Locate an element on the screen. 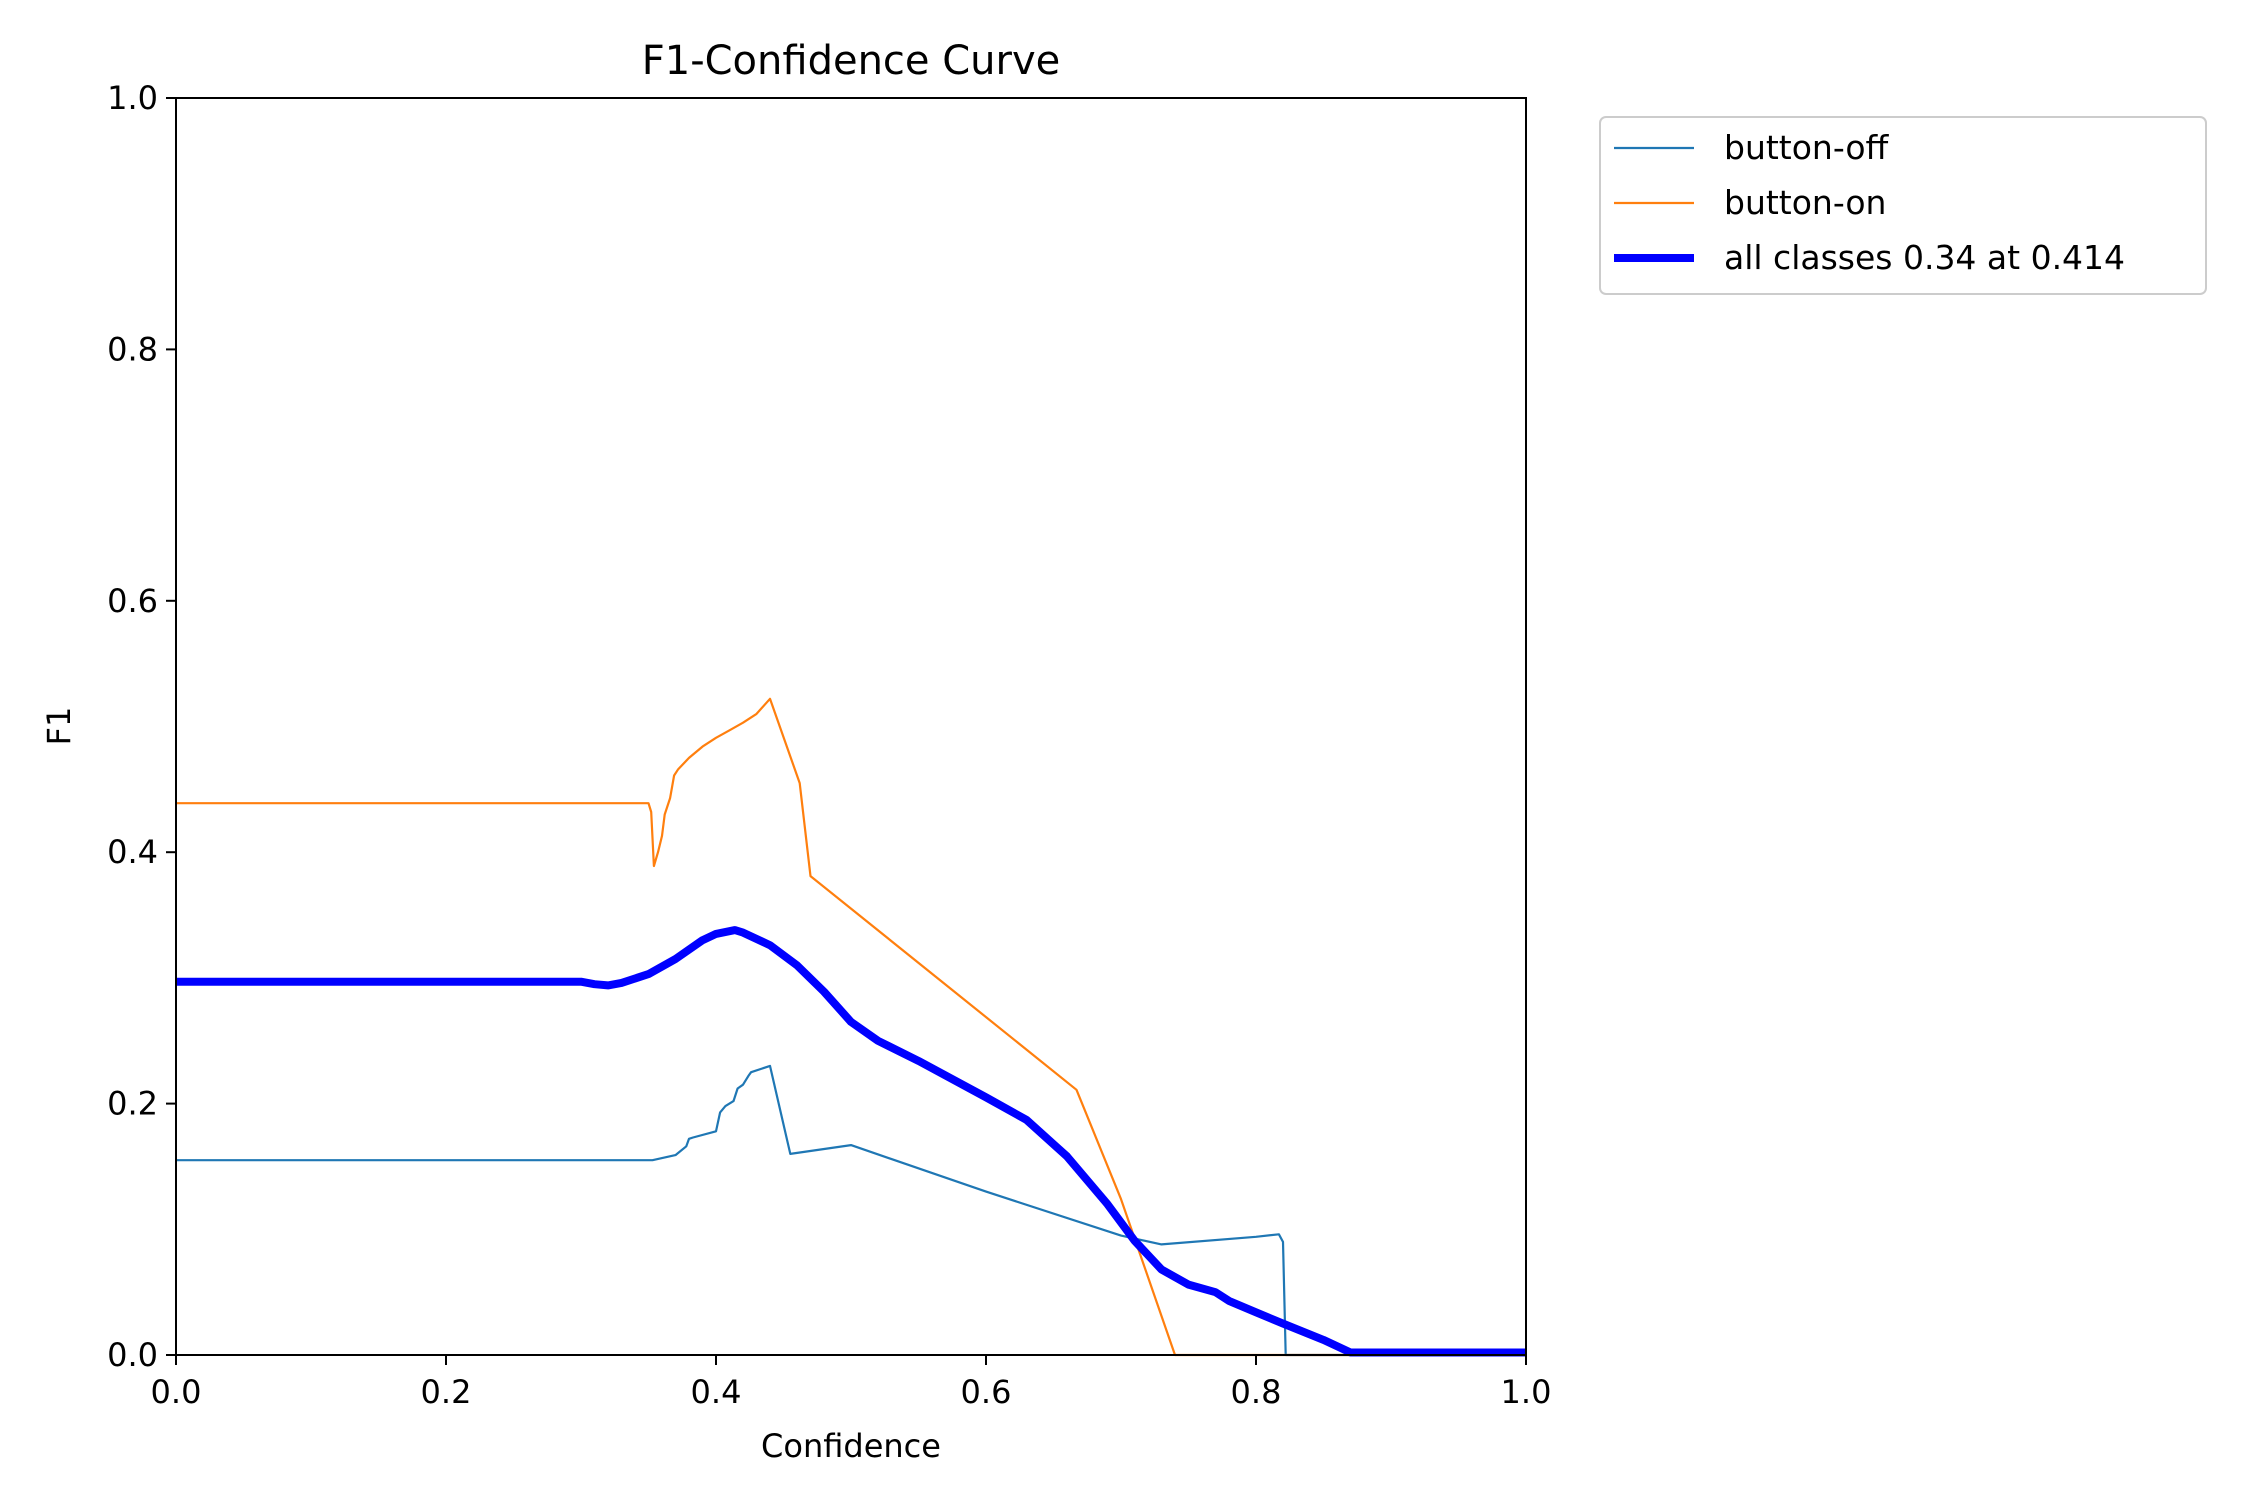 The image size is (2250, 1500). x-axis: 0.0 0.2 0.4 0.6 0.8 1.0 is located at coordinates (851, 1383).